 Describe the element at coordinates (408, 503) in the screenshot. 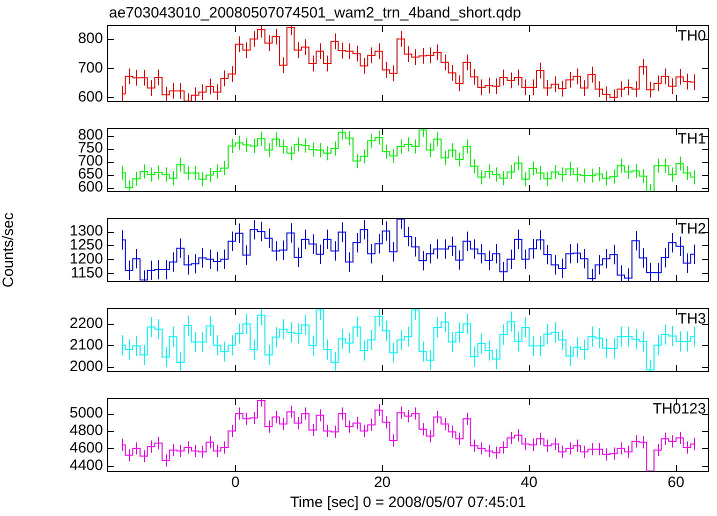

I see `x-axis-title: Time [sec] 0 = 2008/05/07 07:45:01` at that location.